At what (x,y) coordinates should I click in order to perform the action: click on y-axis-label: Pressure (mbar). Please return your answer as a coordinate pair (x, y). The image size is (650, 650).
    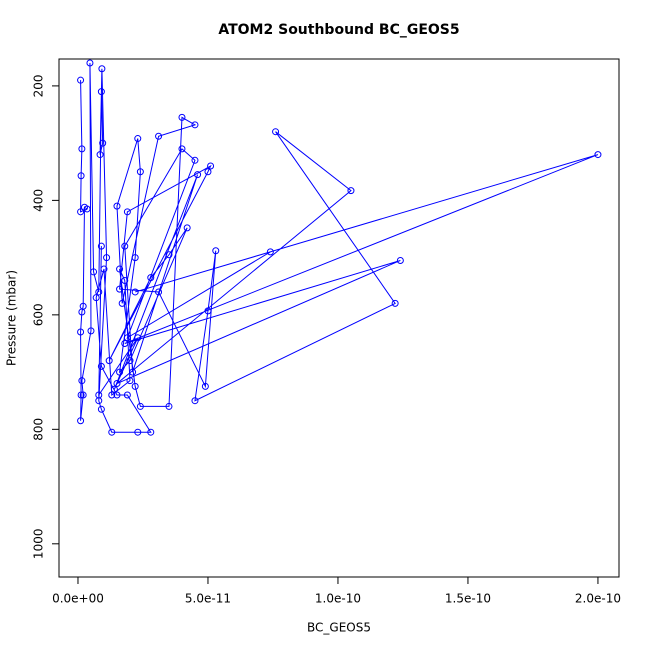
    Looking at the image, I should click on (12, 318).